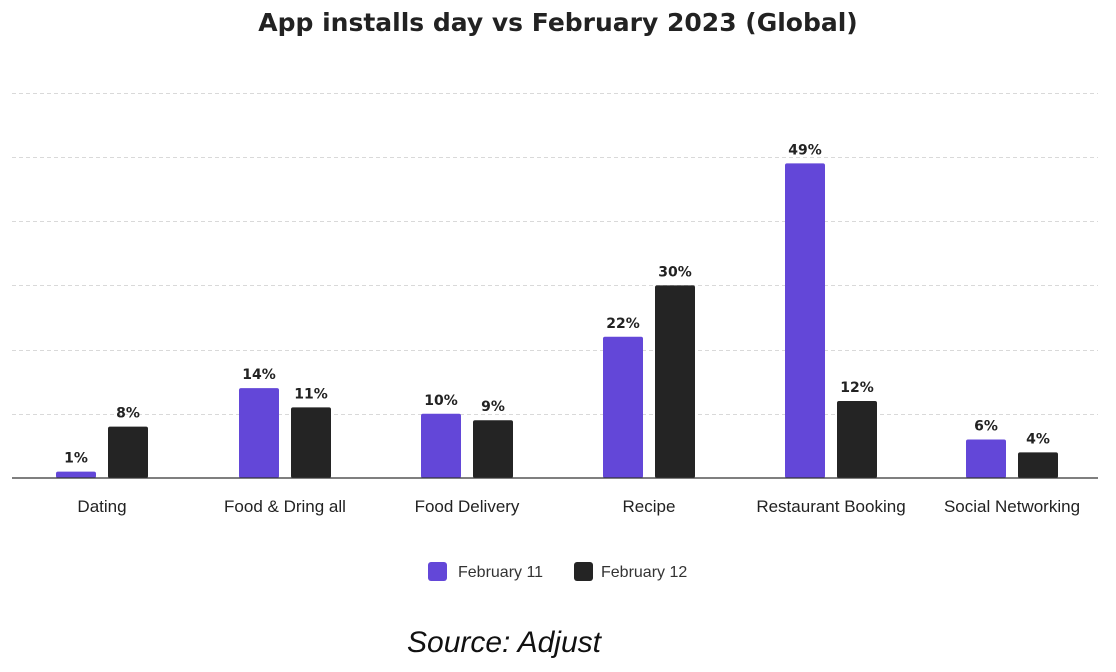 Image resolution: width=1116 pixels, height=672 pixels. Describe the element at coordinates (1038, 439) in the screenshot. I see `data-label: 4%` at that location.